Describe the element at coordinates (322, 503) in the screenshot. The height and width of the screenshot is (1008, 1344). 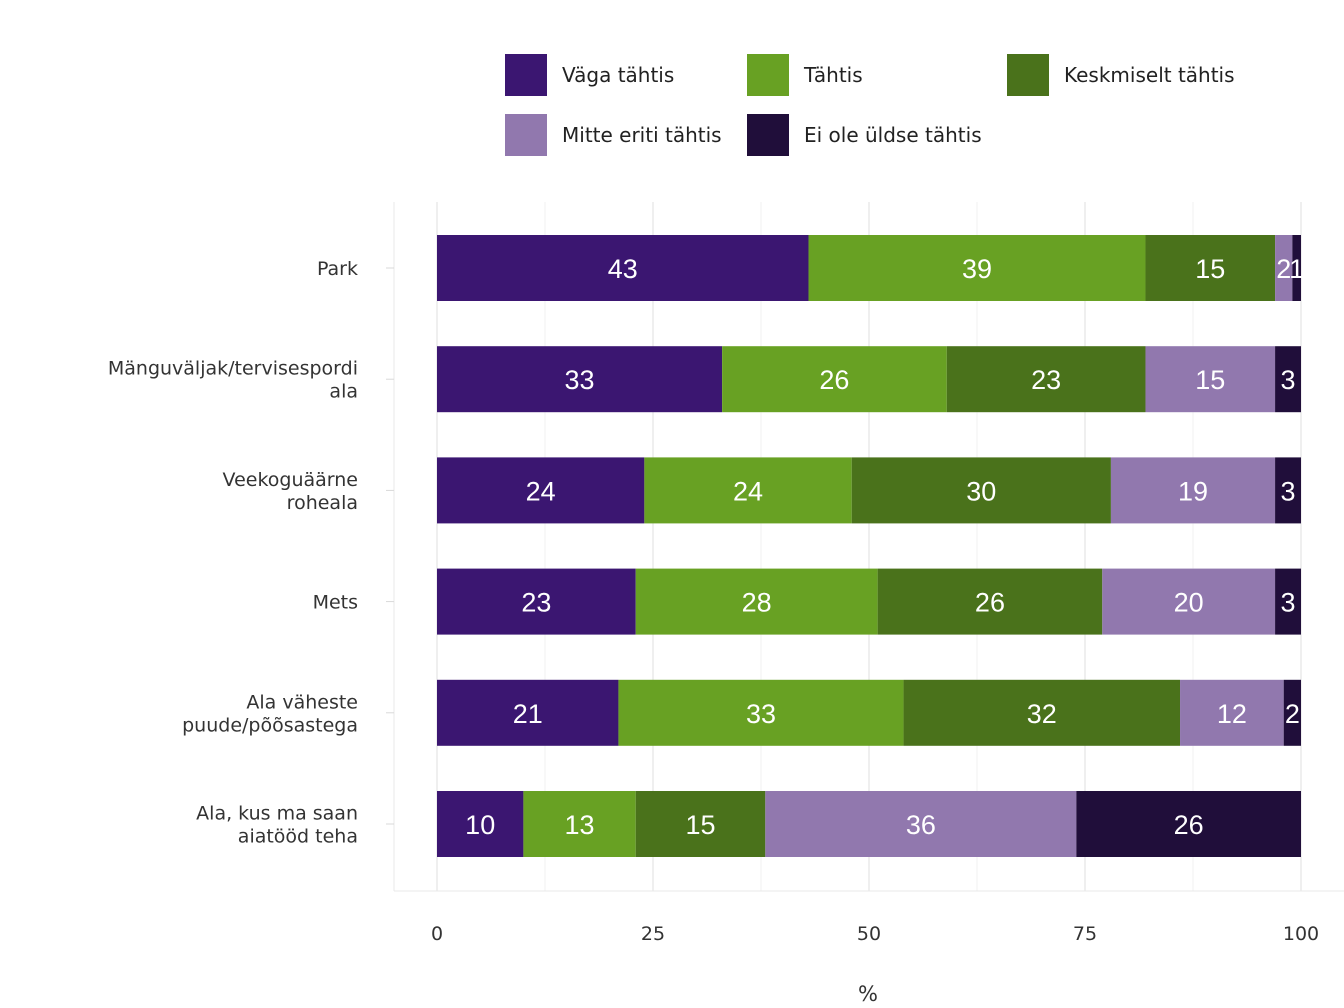
I see `category-label: roheala` at that location.